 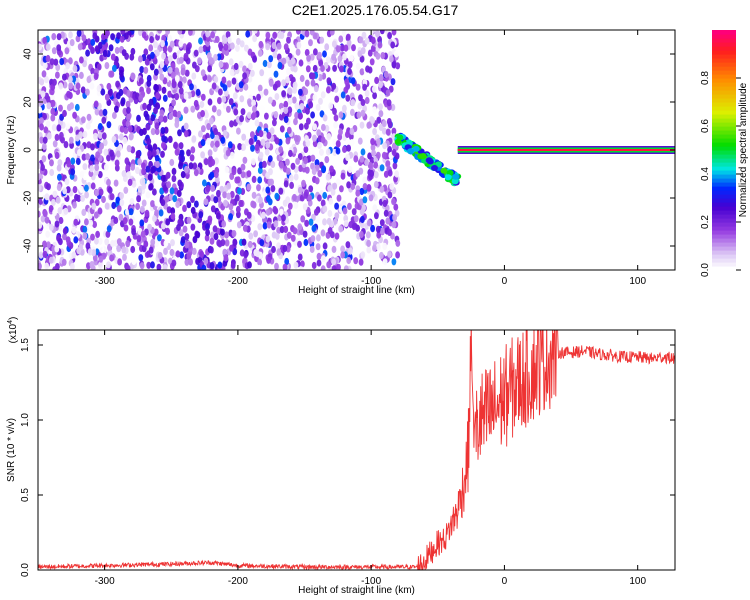 What do you see at coordinates (637, 581) in the screenshot?
I see `x-tick-label: 100` at bounding box center [637, 581].